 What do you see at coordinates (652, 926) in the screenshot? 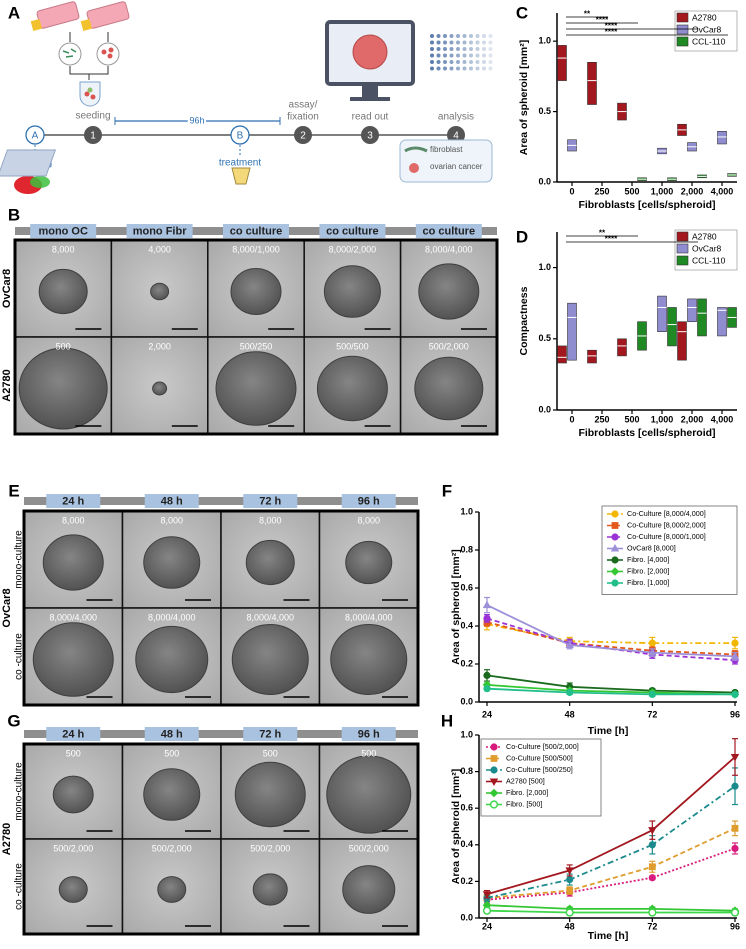
I see `x-tick-label: 72` at bounding box center [652, 926].